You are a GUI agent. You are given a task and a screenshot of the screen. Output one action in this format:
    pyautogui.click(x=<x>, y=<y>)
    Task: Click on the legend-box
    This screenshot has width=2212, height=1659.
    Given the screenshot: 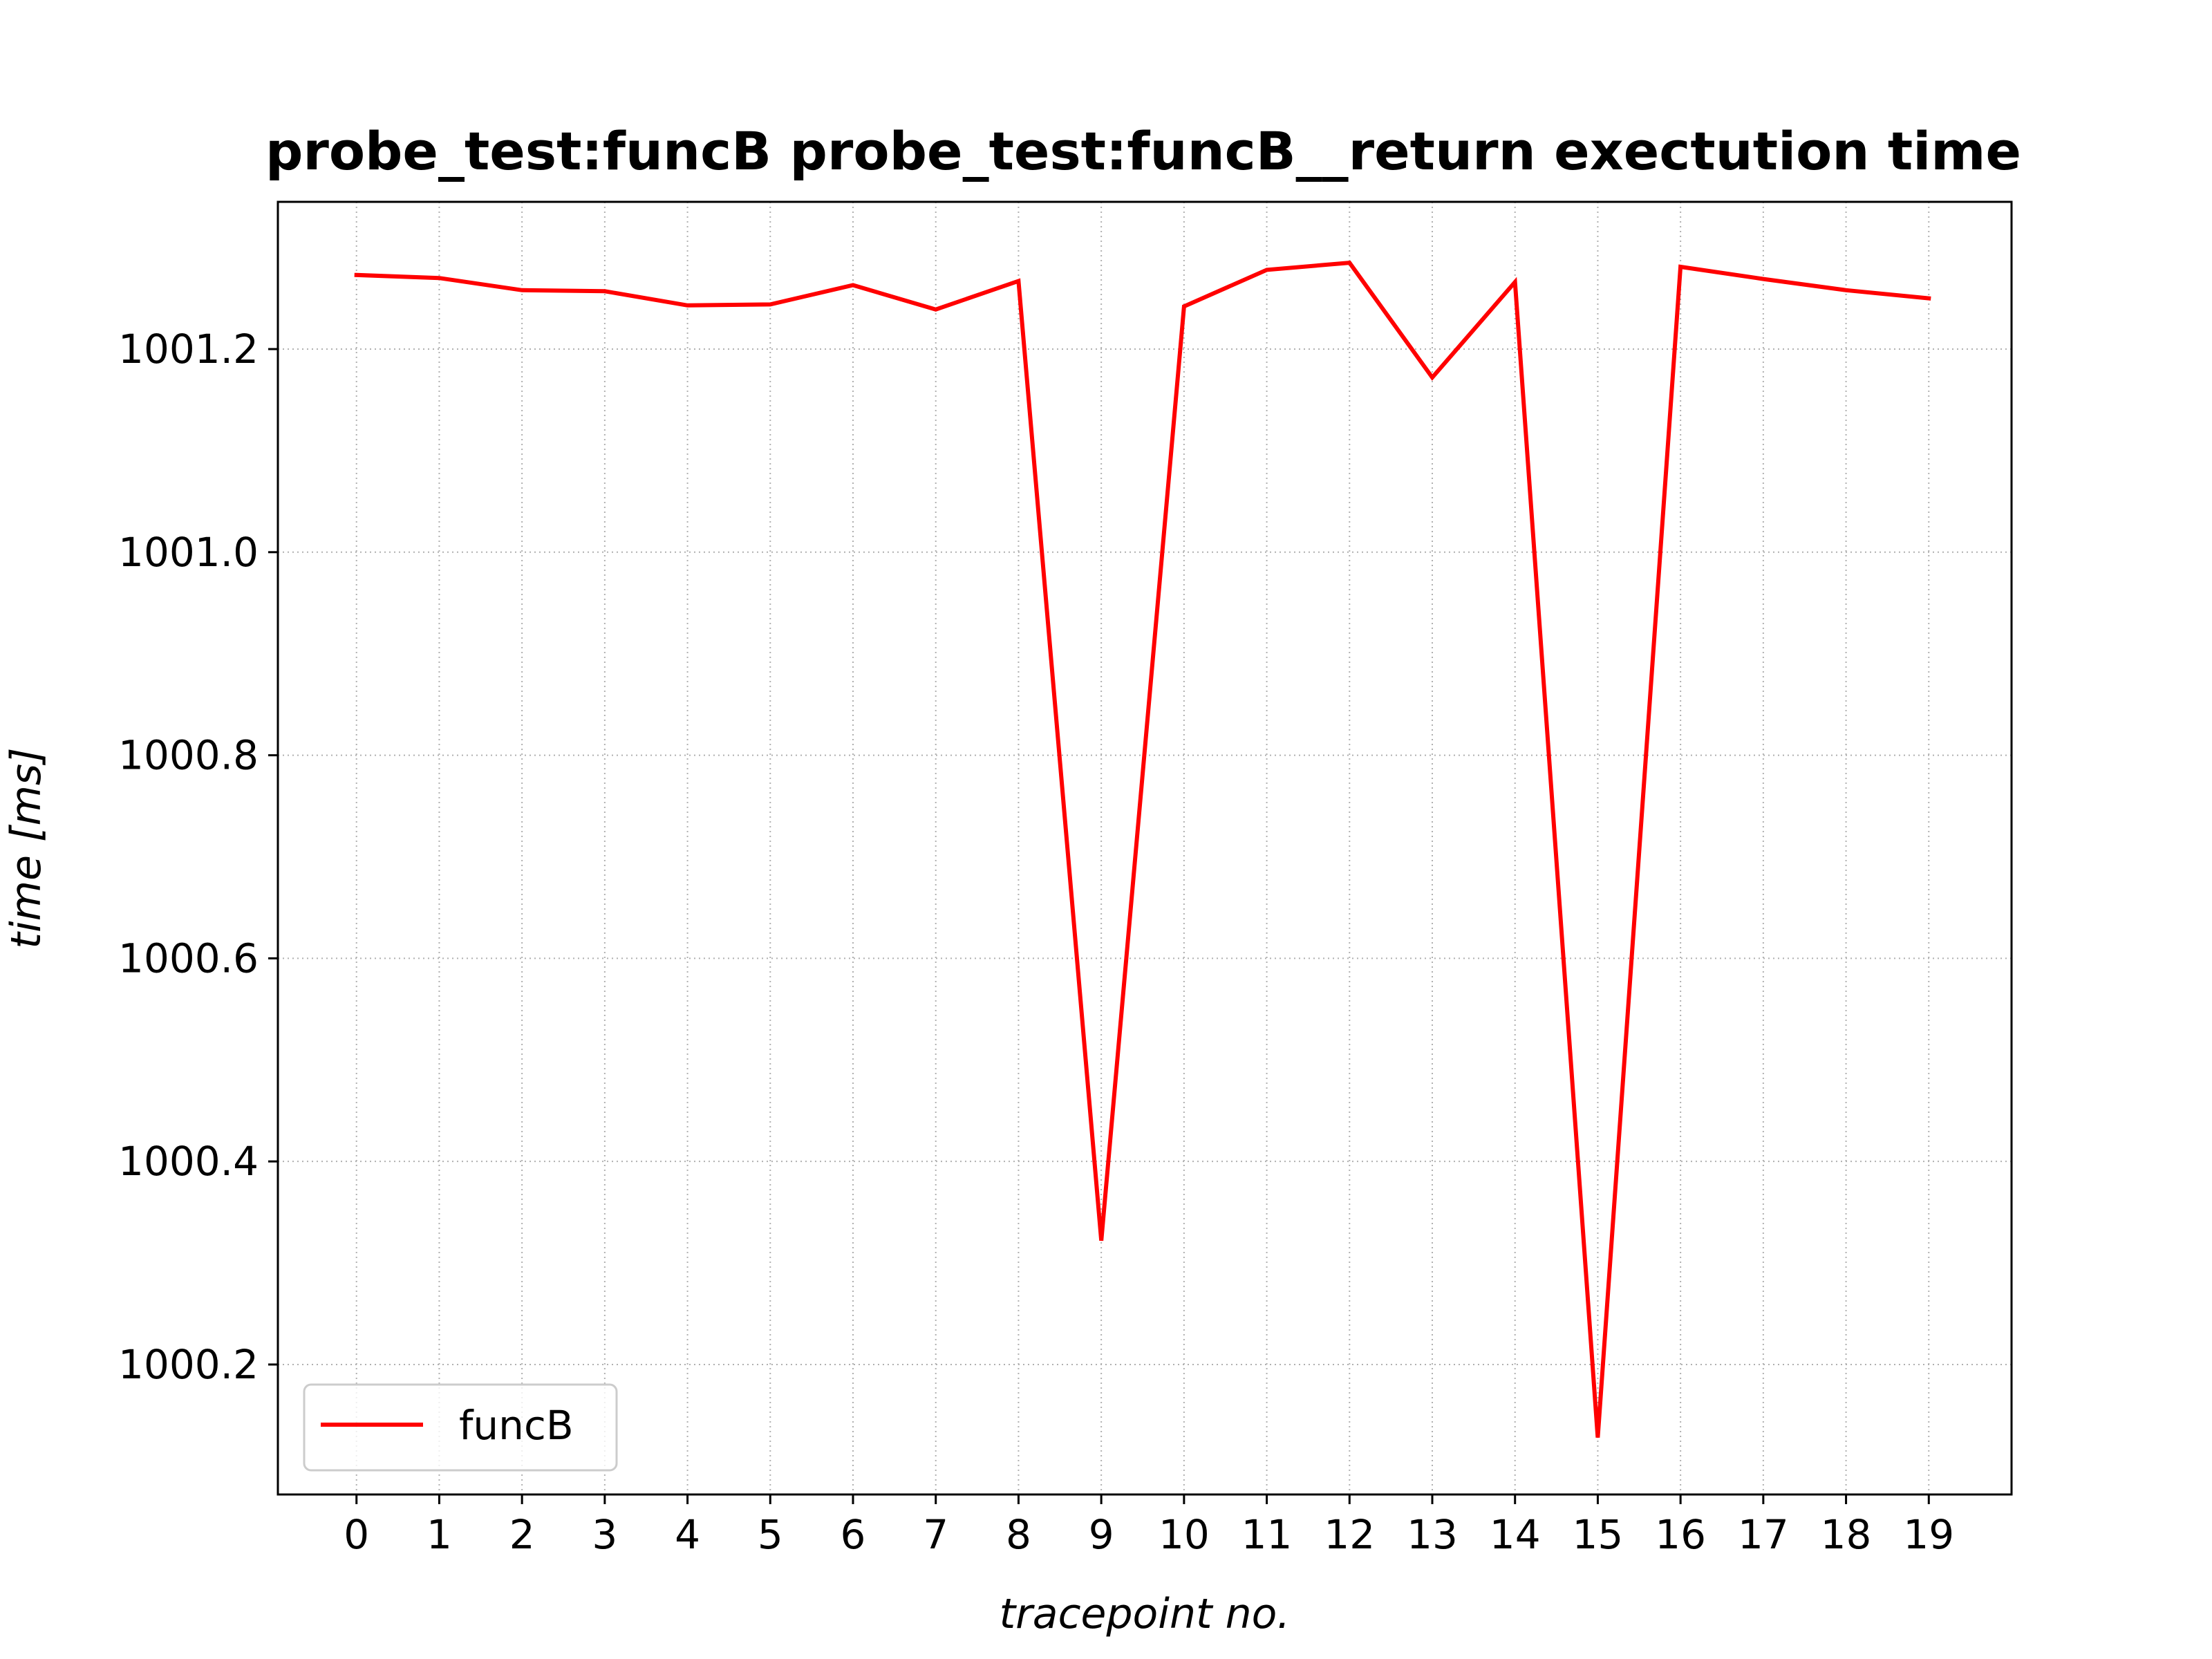 What is the action you would take?
    pyautogui.click(x=460, y=1427)
    